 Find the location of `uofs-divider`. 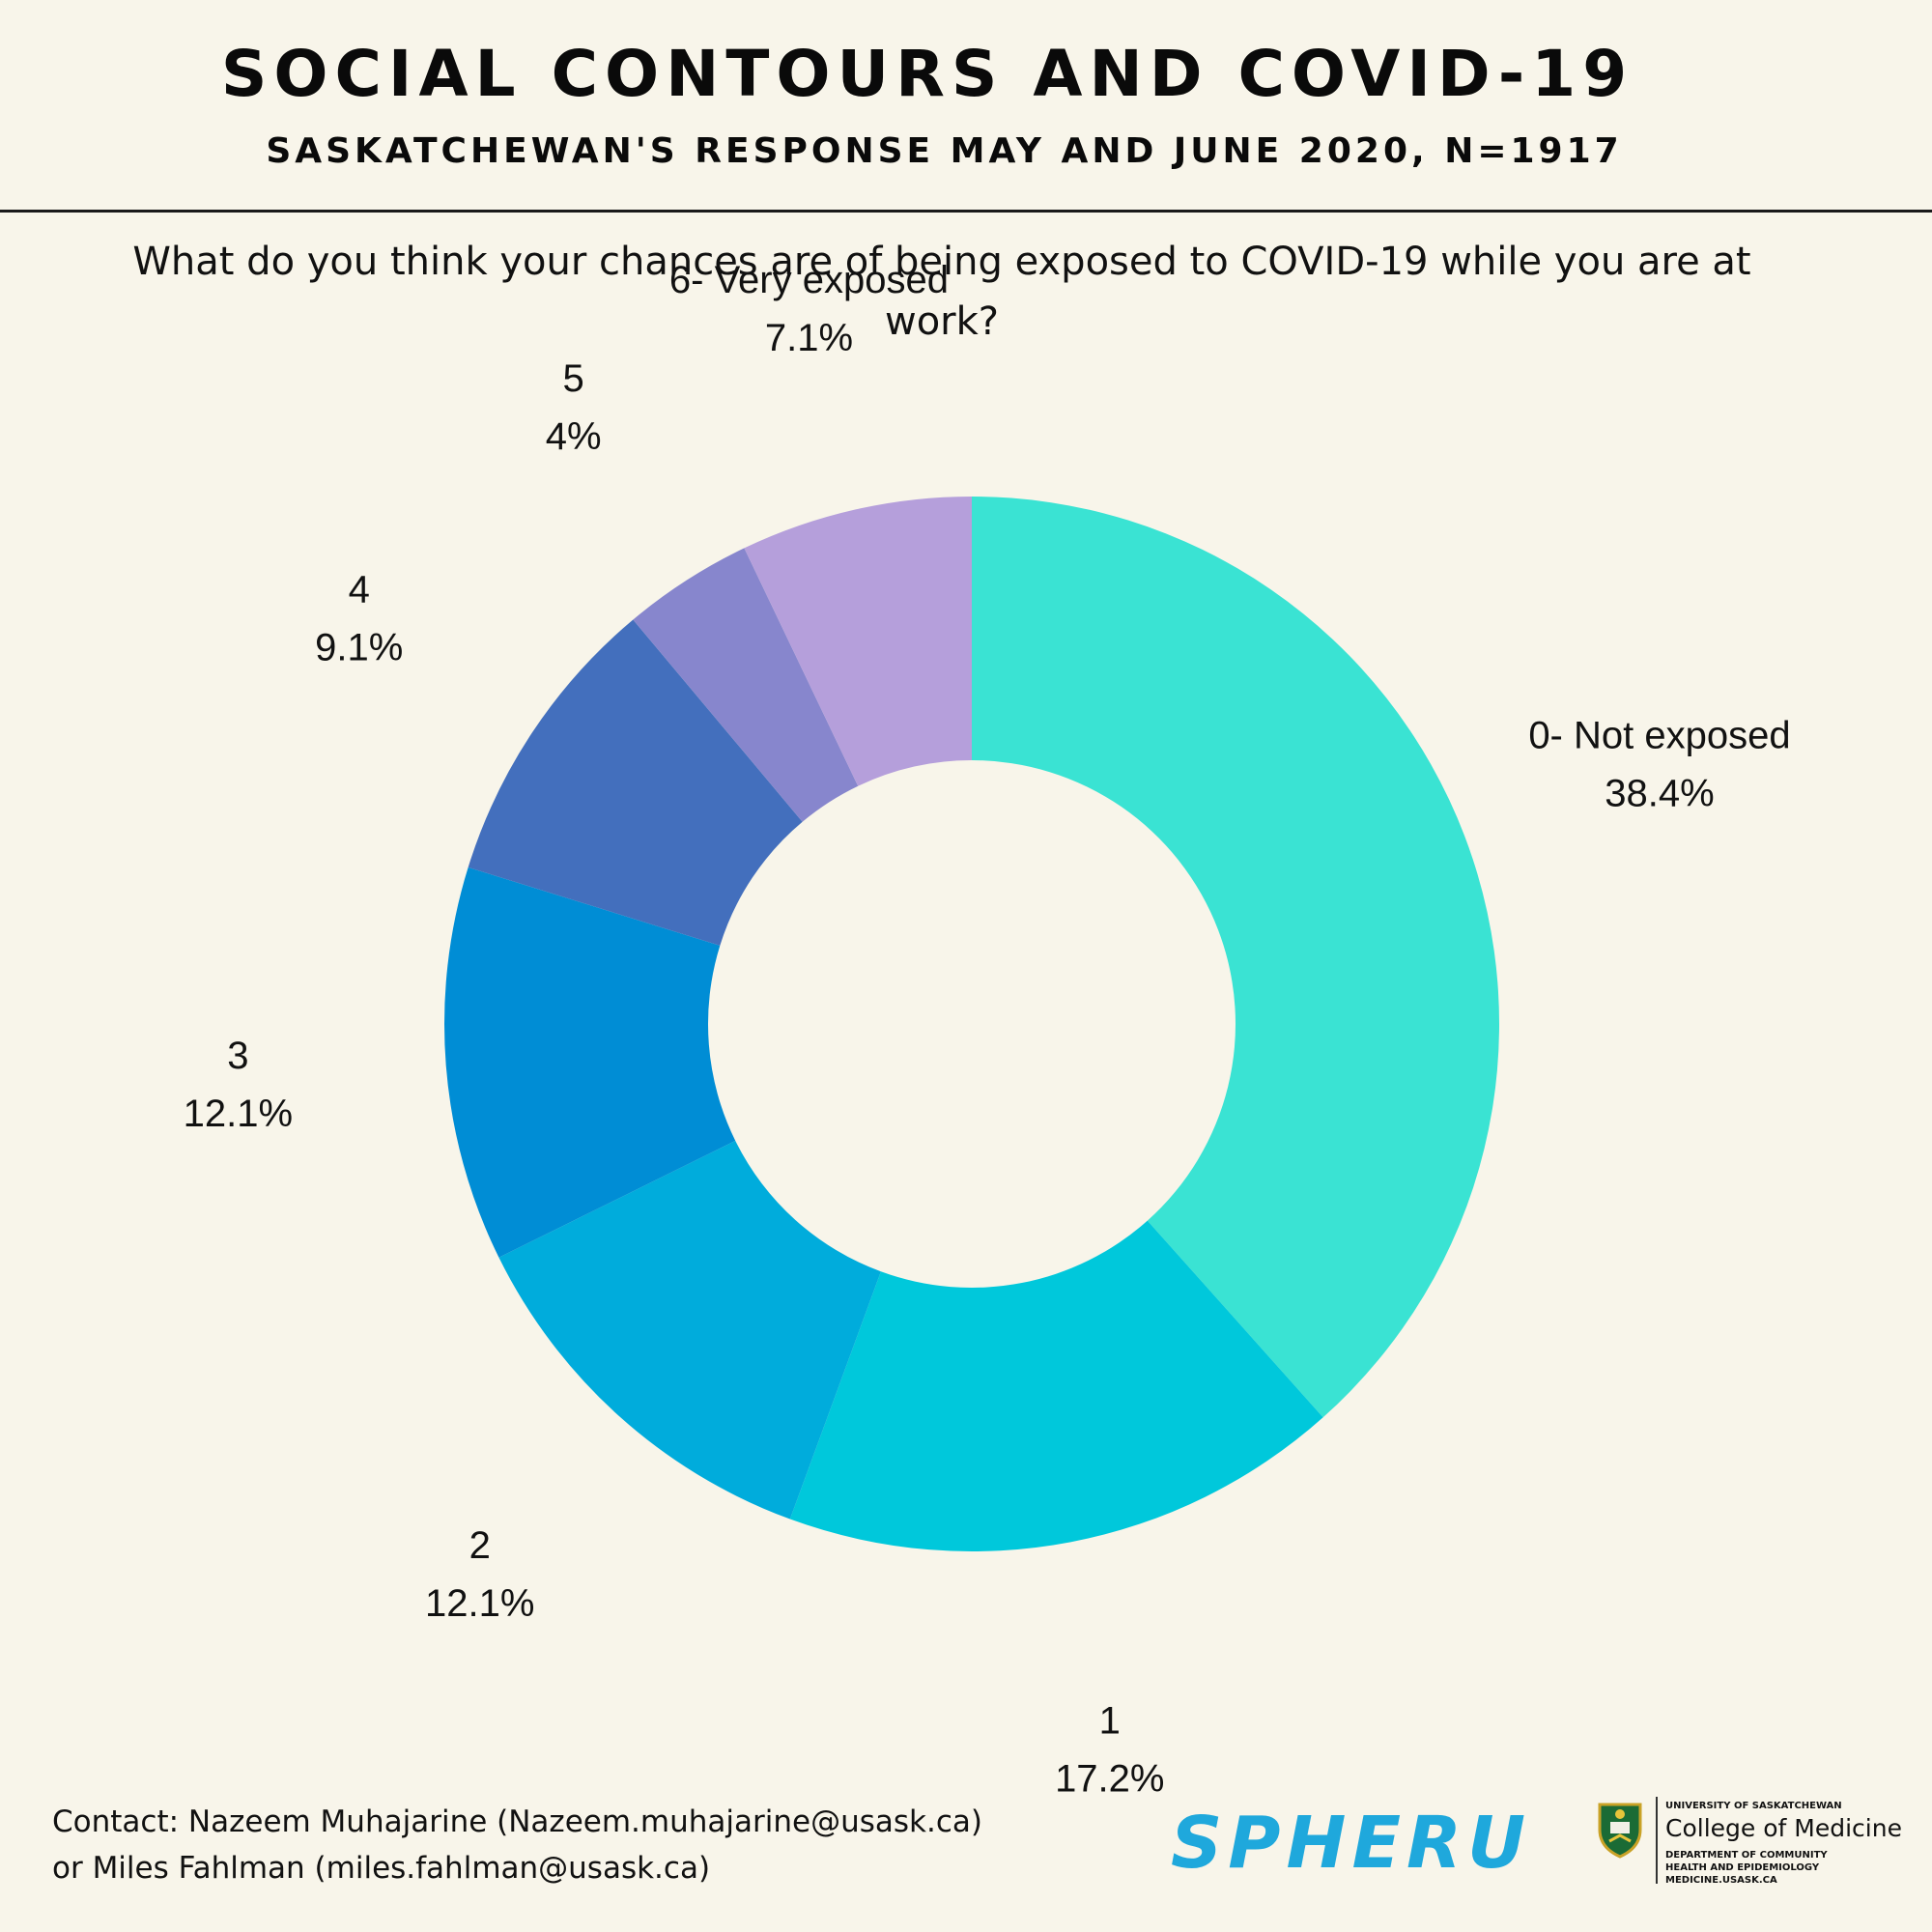

uofs-divider is located at coordinates (1657, 1840).